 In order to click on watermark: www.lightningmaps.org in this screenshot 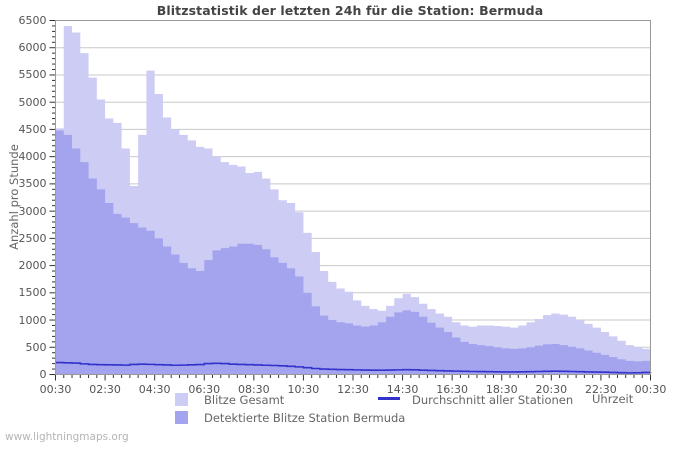, I will do `click(67, 437)`.